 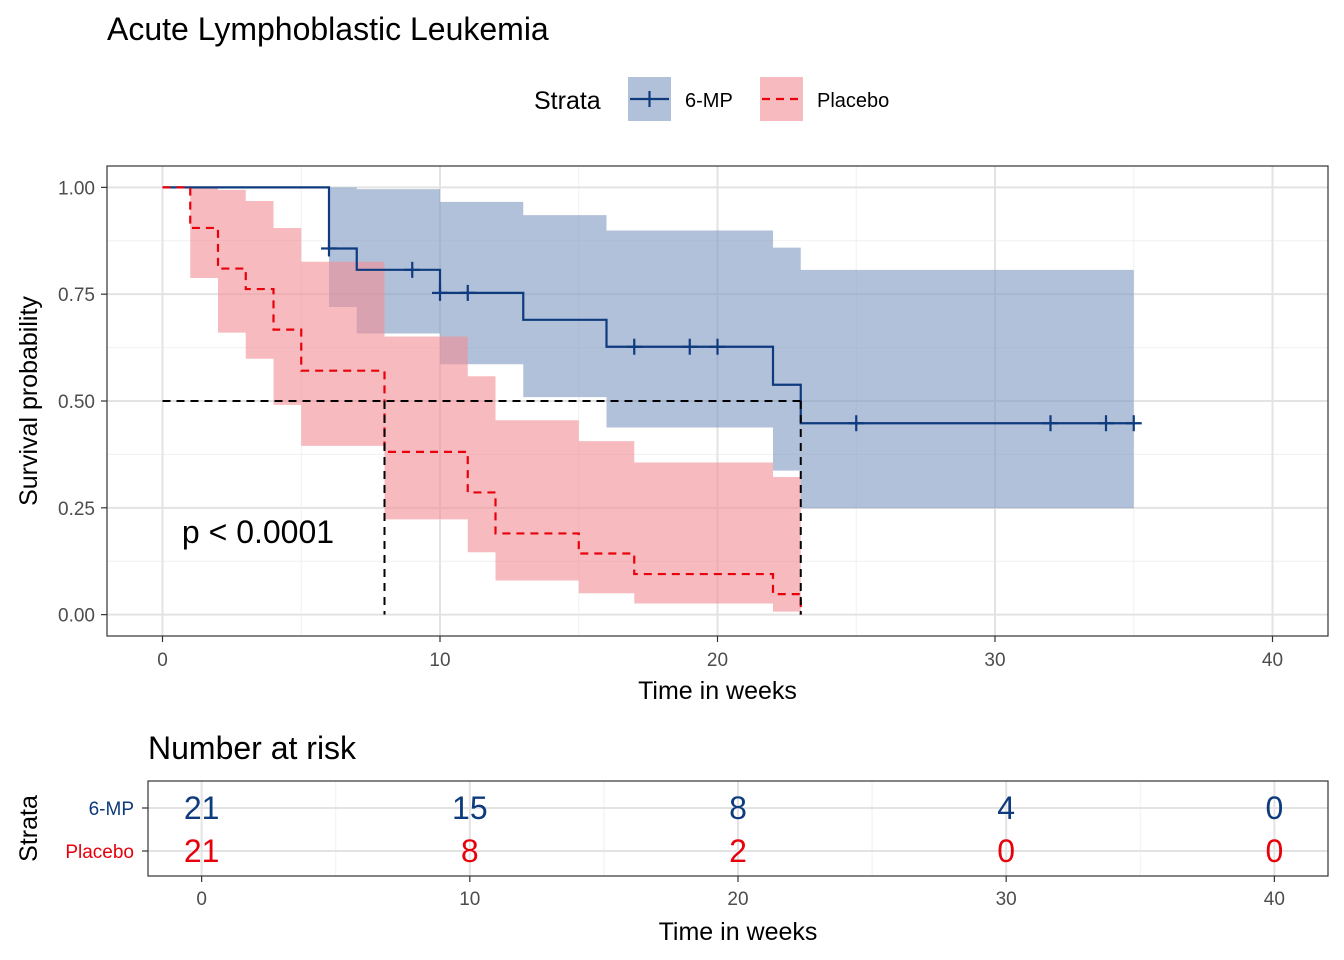 What do you see at coordinates (717, 660) in the screenshot?
I see `x-tick-label: 20` at bounding box center [717, 660].